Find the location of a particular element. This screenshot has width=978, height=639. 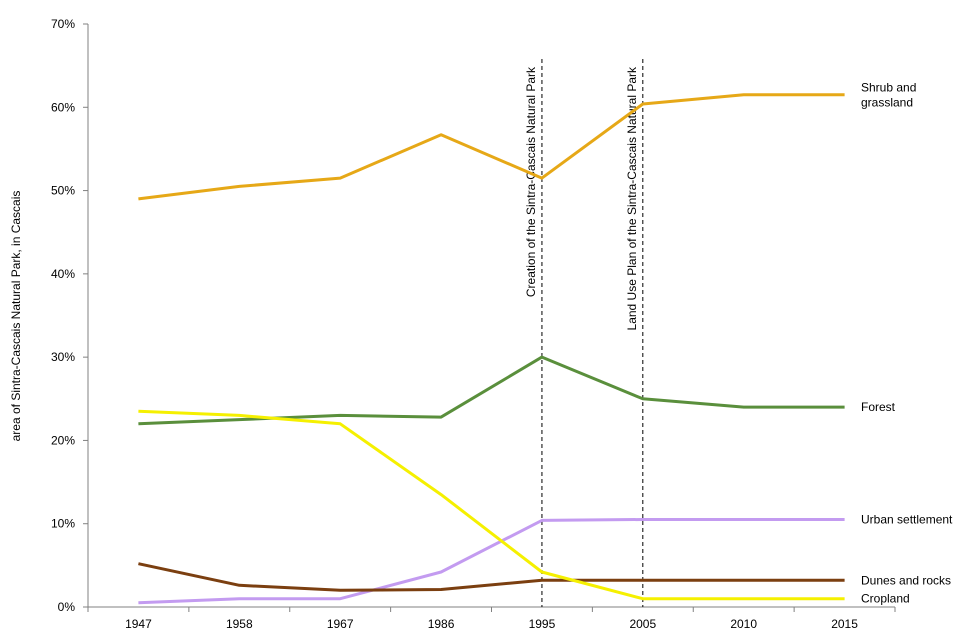

y-tick-label: 60% is located at coordinates (63, 107).